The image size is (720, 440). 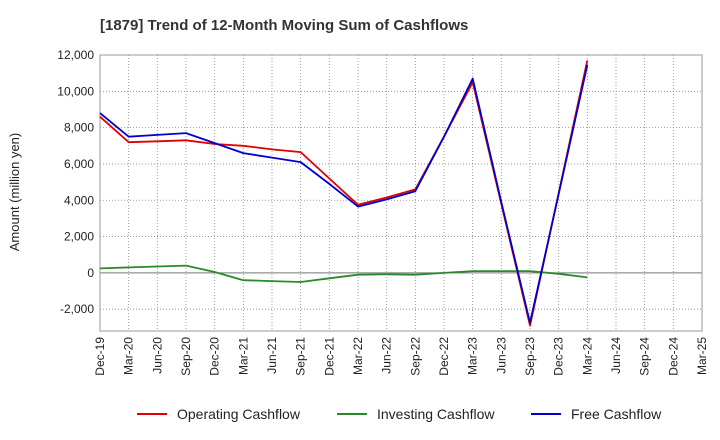 What do you see at coordinates (14, 192) in the screenshot?
I see `y-axis-label: Amount (million yen)` at bounding box center [14, 192].